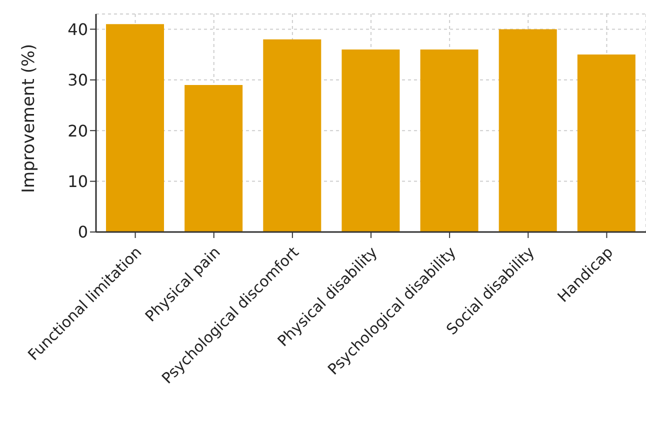 The image size is (646, 430). Describe the element at coordinates (83, 232) in the screenshot. I see `y-tick-label: 0` at that location.